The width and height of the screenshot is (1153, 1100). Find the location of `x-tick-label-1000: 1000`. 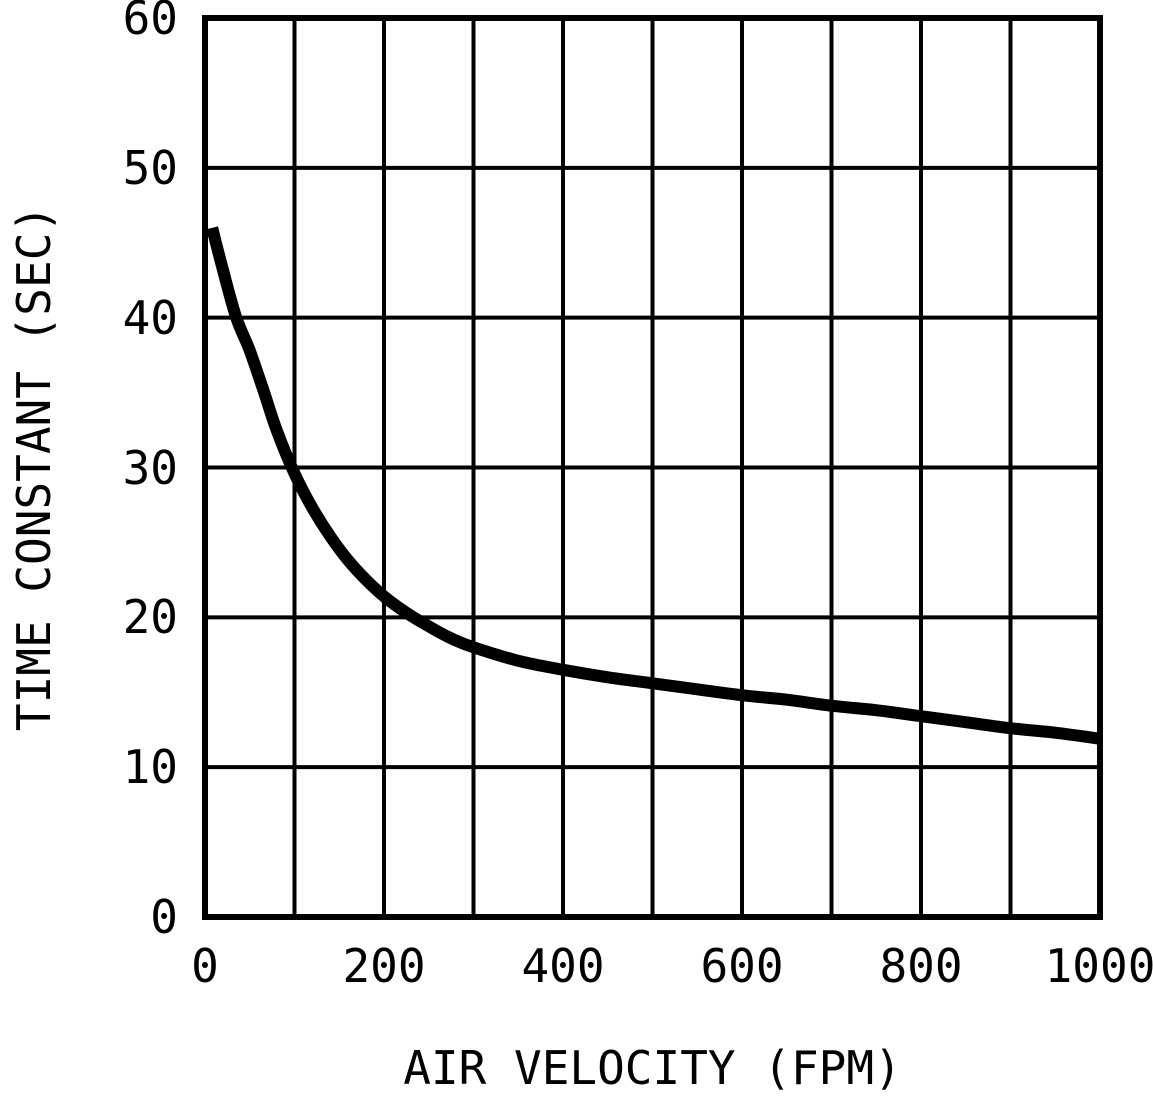

x-tick-label-1000: 1000 is located at coordinates (1098, 966).